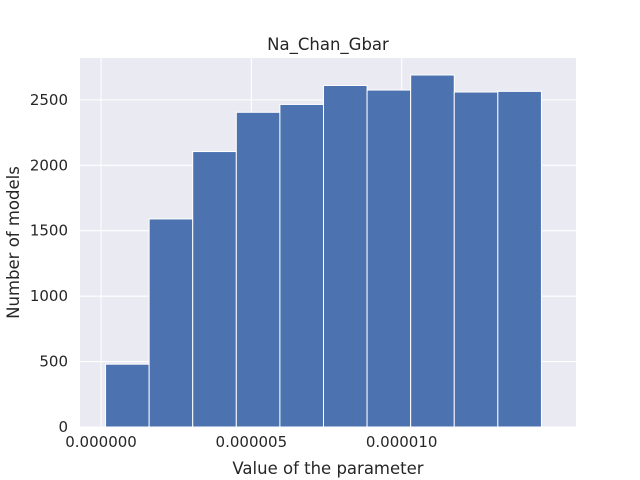 The height and width of the screenshot is (480, 640). What do you see at coordinates (101, 442) in the screenshot?
I see `x-tick-label: 0.000000` at bounding box center [101, 442].